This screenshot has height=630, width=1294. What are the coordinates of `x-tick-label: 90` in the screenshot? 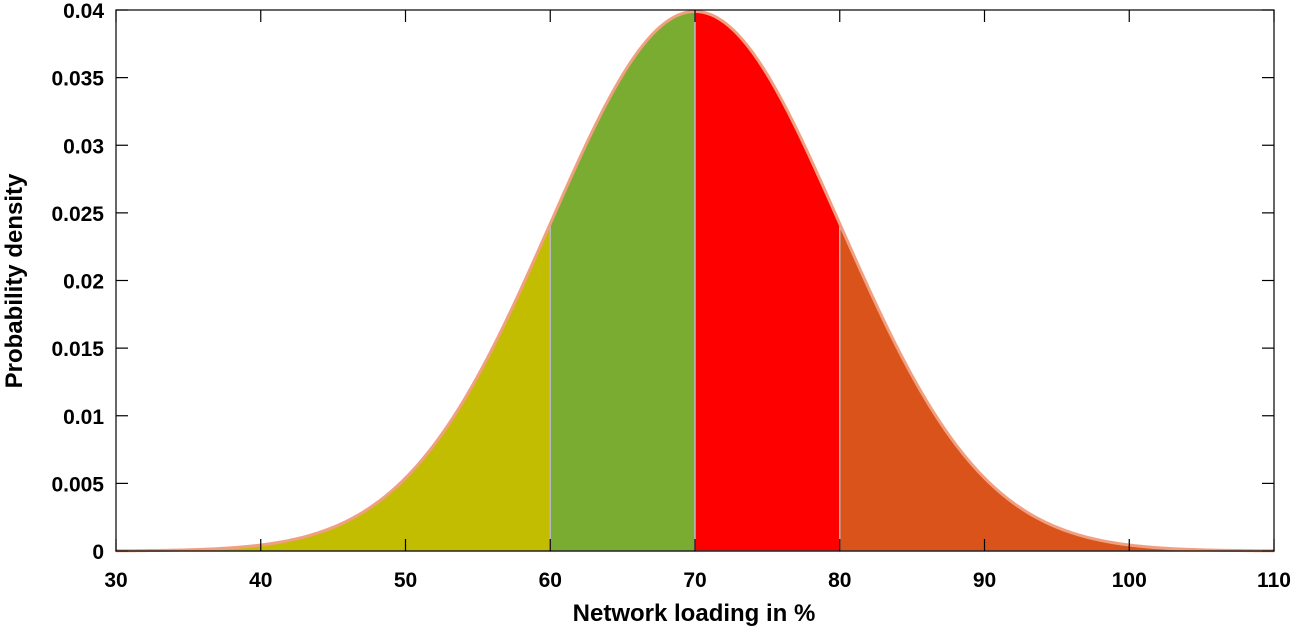 It's located at (984, 580).